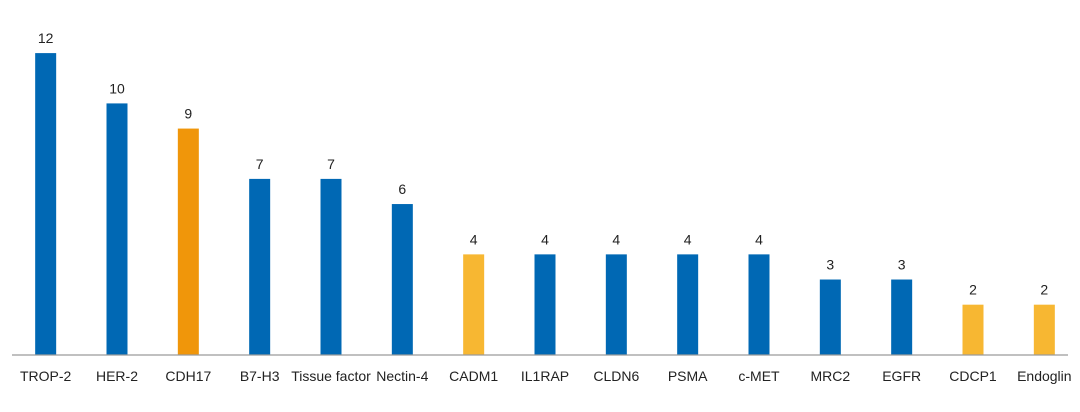  What do you see at coordinates (830, 376) in the screenshot?
I see `x-tick-label-mrc2: MRC2` at bounding box center [830, 376].